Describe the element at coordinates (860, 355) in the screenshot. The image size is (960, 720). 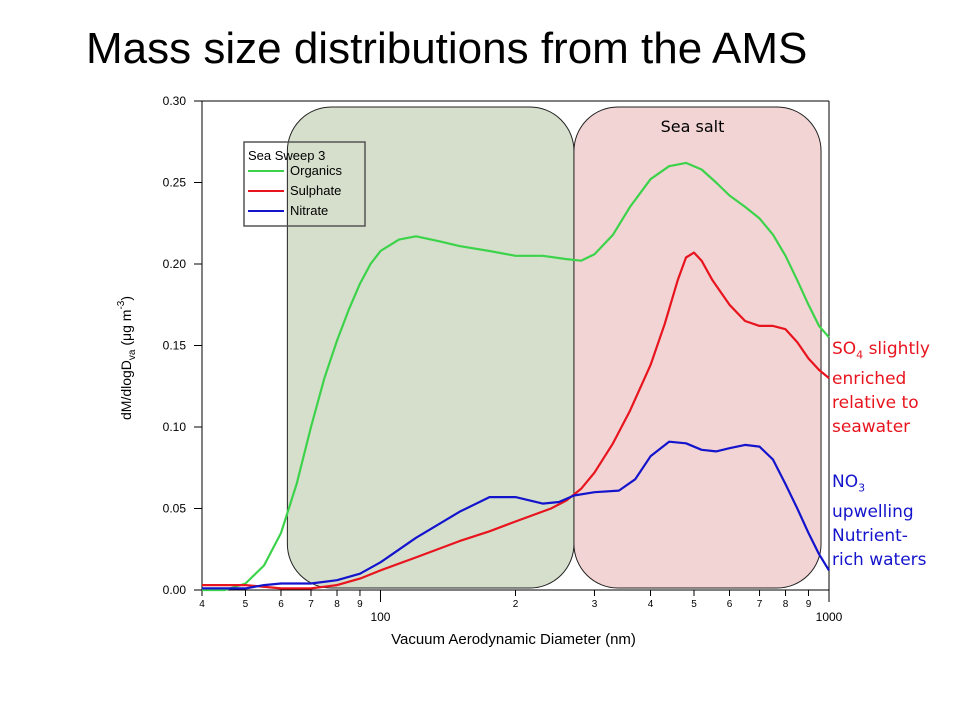
I see `sulphate-annotation-sub: 4` at that location.